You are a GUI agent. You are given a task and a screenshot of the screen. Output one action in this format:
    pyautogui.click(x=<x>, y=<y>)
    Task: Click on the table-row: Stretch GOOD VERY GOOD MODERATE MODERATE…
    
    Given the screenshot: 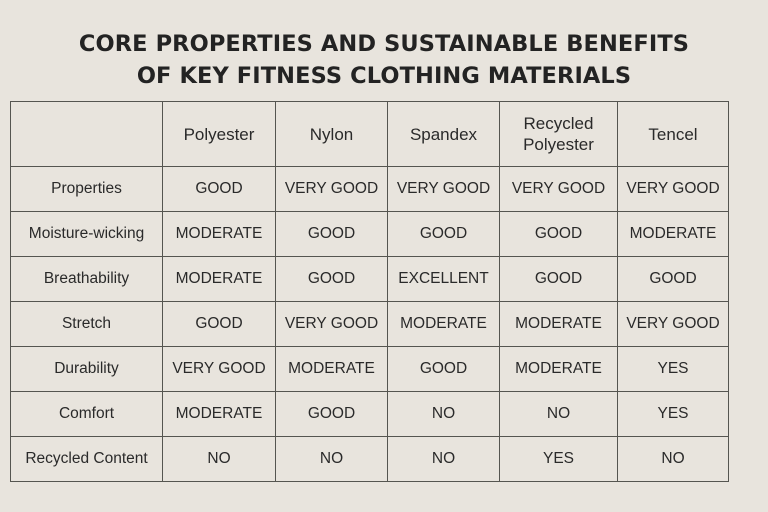 What is the action you would take?
    pyautogui.click(x=369, y=324)
    